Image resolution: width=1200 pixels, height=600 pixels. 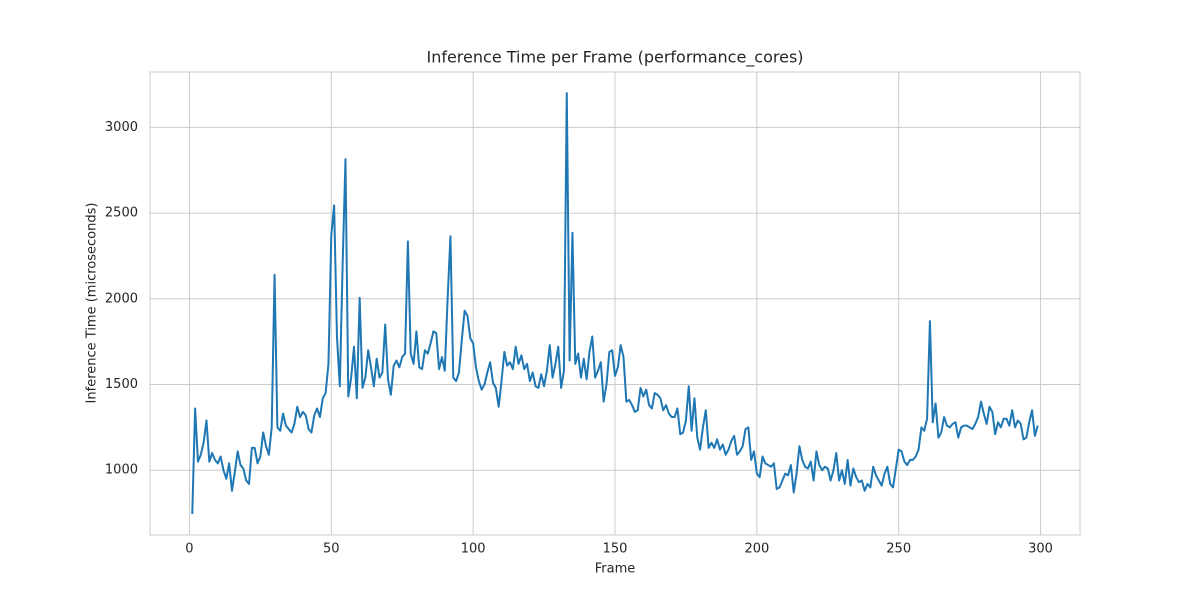 What do you see at coordinates (92, 303) in the screenshot?
I see `y-axis-label: Inference Time (microseconds)` at bounding box center [92, 303].